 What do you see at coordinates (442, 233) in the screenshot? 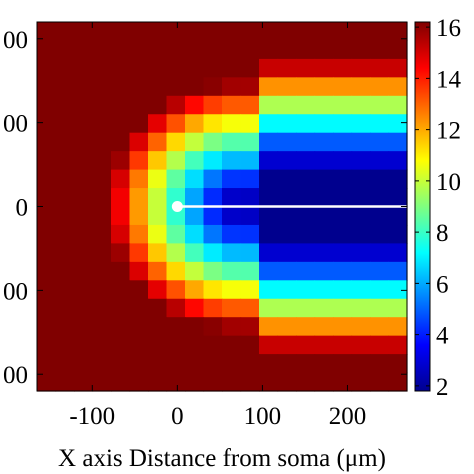
I see `colorbar-tick-label: 8` at bounding box center [442, 233].